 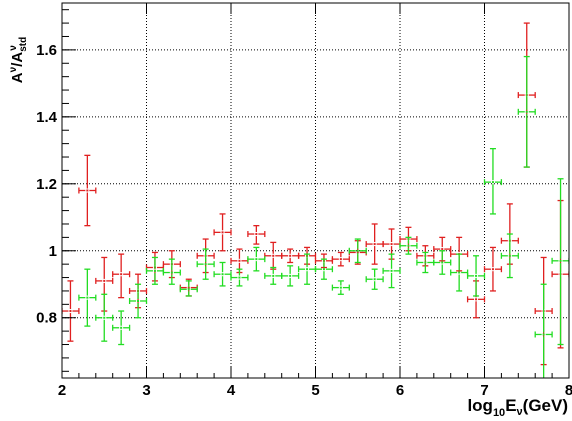 I want to click on x-tick-label: 8, so click(x=568, y=390).